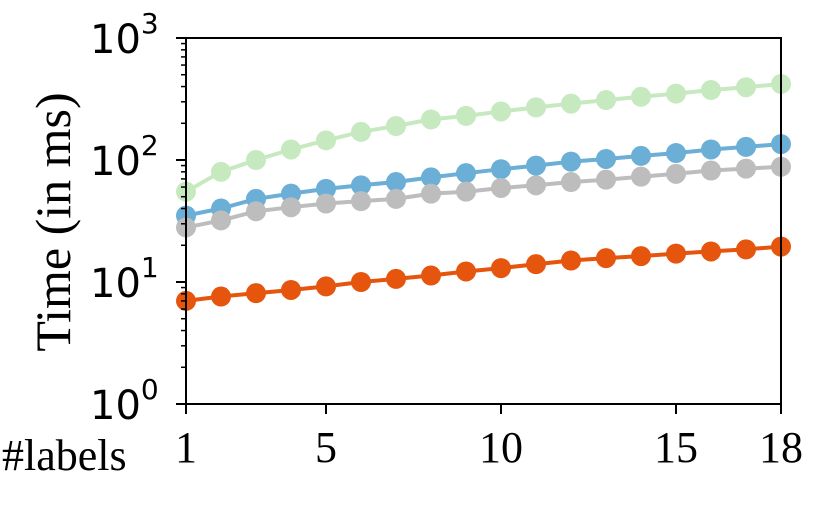 This screenshot has width=829, height=505. I want to click on x-tick-label: 5, so click(326, 447).